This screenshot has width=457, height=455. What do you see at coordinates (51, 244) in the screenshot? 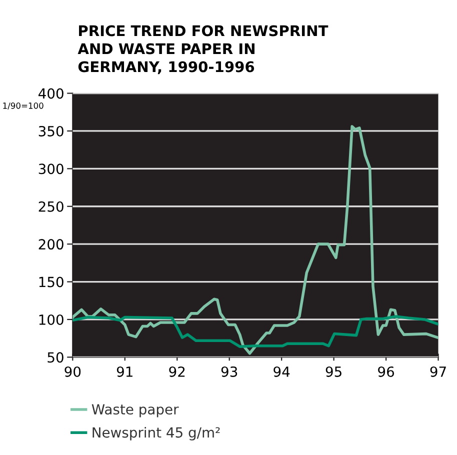
I see `y-tick-label: 200` at bounding box center [51, 244].